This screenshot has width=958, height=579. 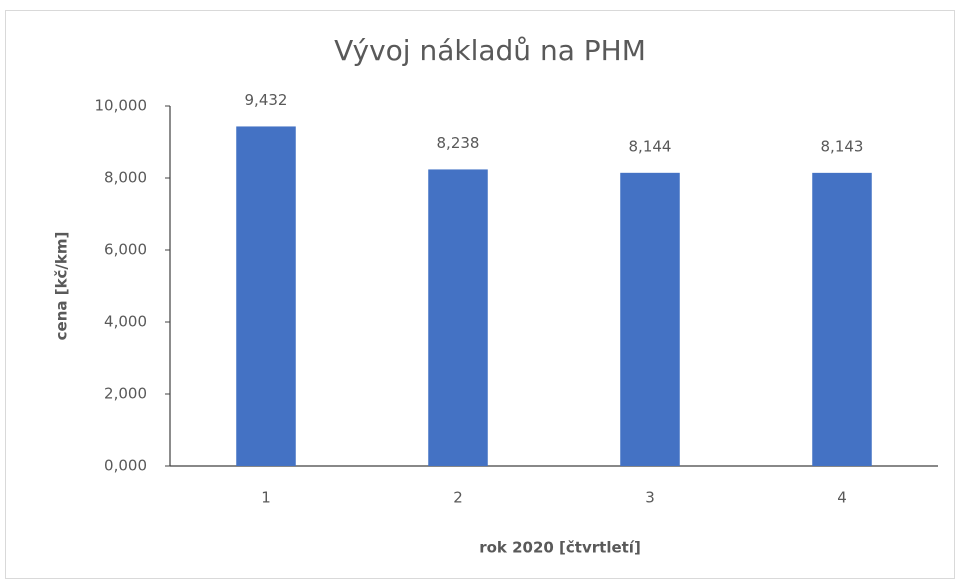 What do you see at coordinates (560, 548) in the screenshot?
I see `x-axis-title: rok 2020 [čtvrtletí]` at bounding box center [560, 548].